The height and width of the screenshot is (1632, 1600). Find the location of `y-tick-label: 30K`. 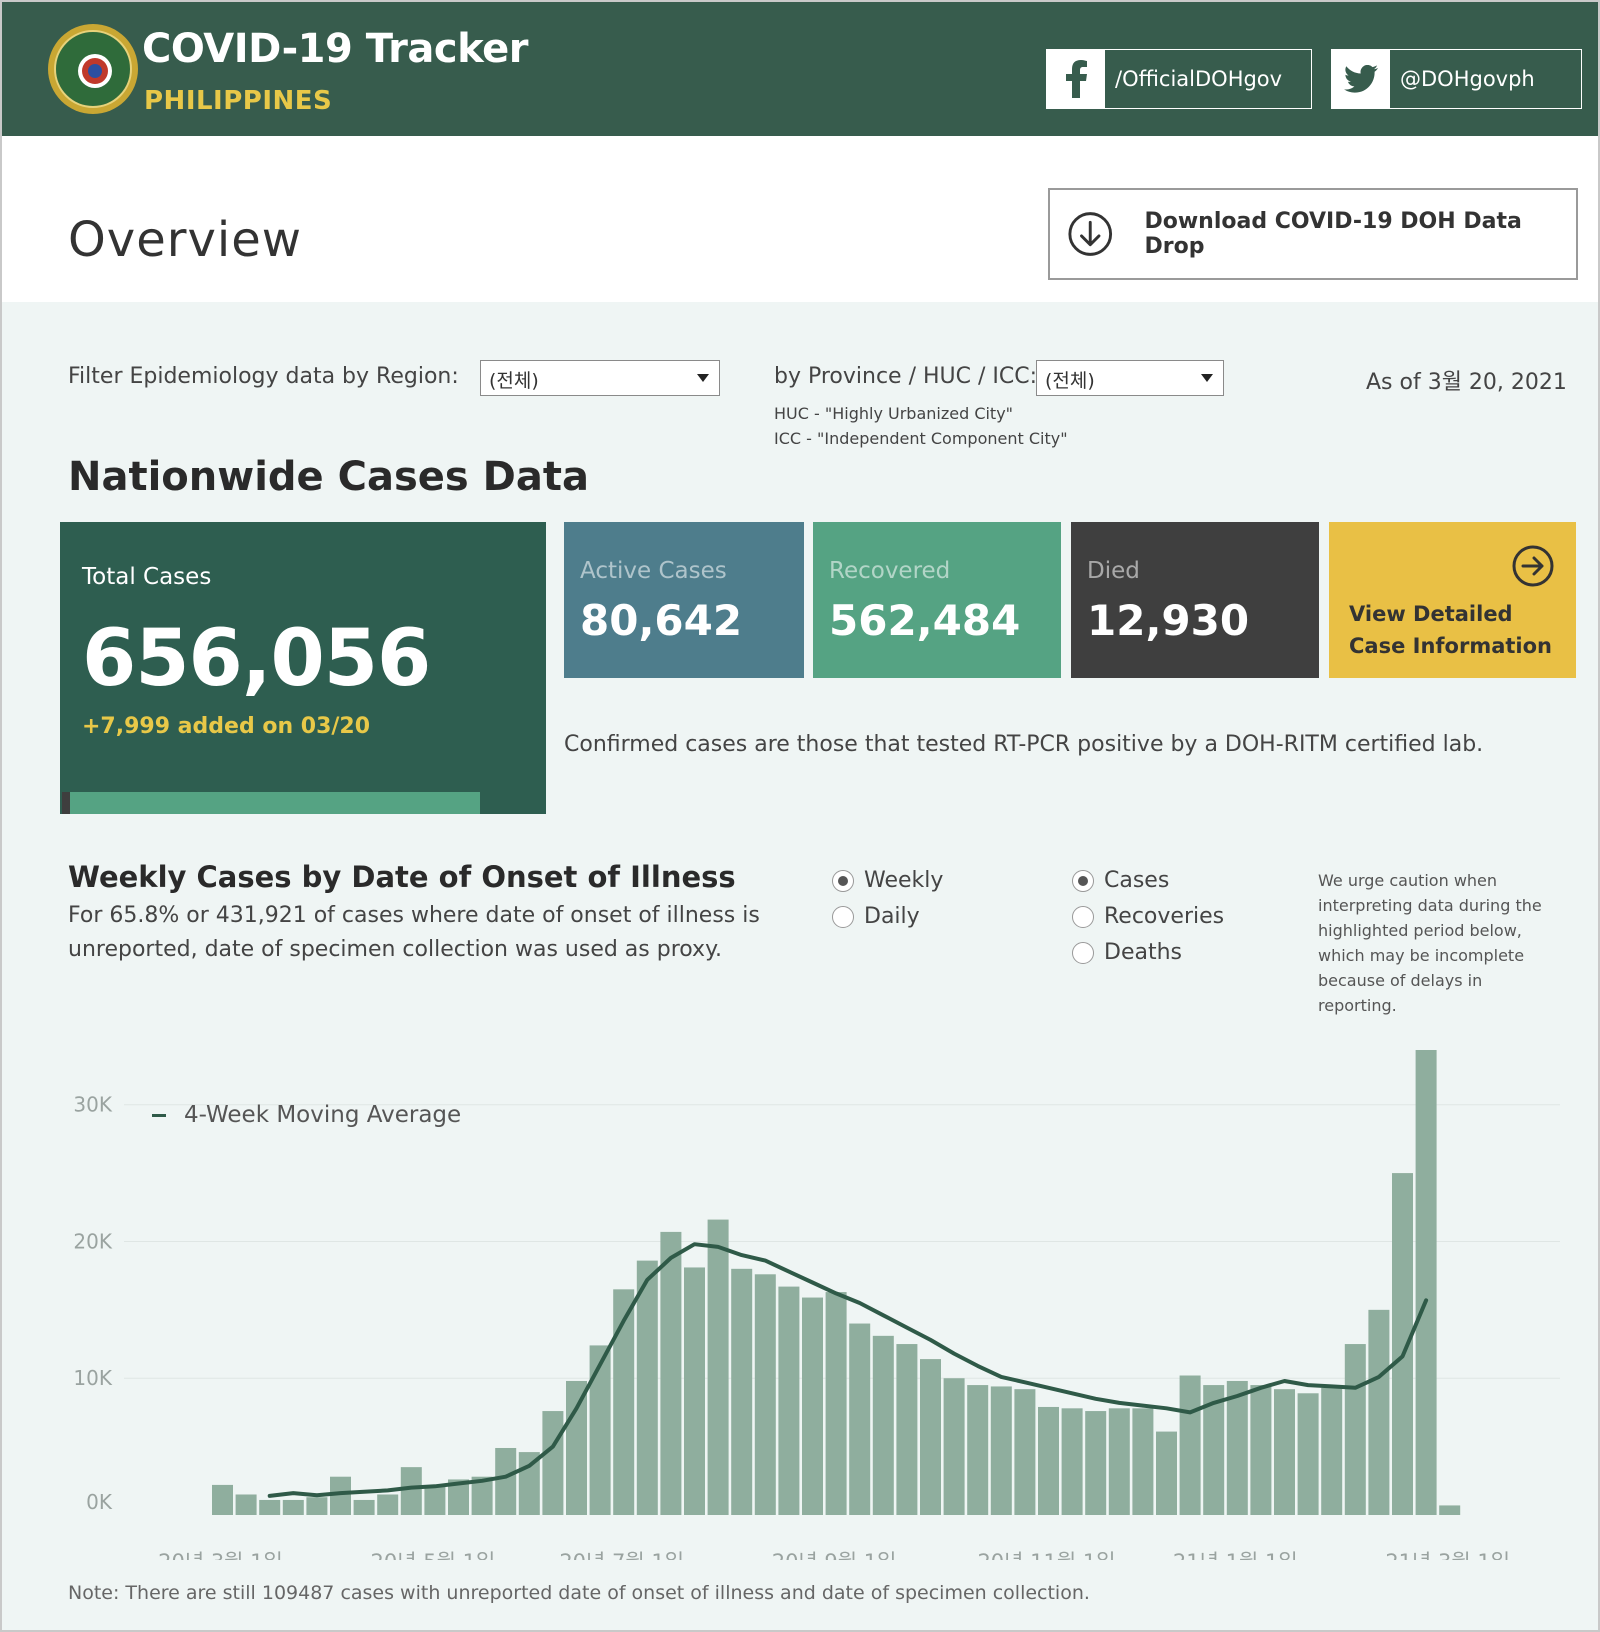

y-tick-label: 30K is located at coordinates (92, 1105).